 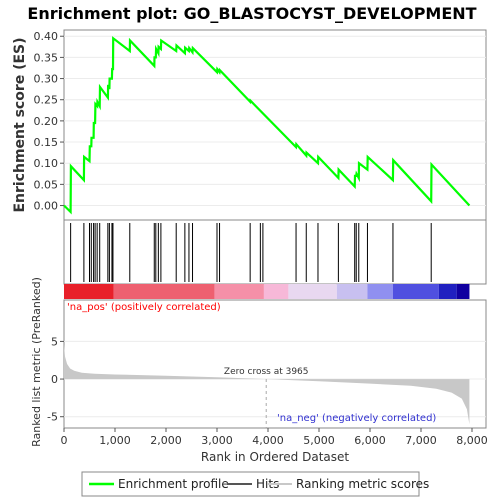 I want to click on hits-panel, so click(x=275, y=259).